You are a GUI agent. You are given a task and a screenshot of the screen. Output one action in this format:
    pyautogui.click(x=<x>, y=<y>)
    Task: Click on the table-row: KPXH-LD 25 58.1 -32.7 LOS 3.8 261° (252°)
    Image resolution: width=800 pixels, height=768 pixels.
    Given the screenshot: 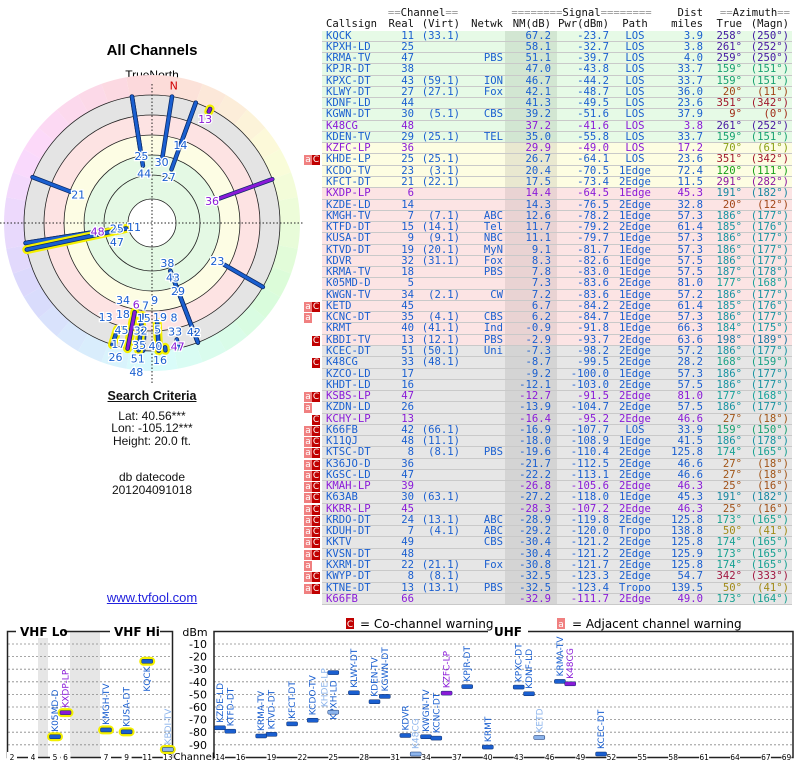 What is the action you would take?
    pyautogui.click(x=549, y=47)
    